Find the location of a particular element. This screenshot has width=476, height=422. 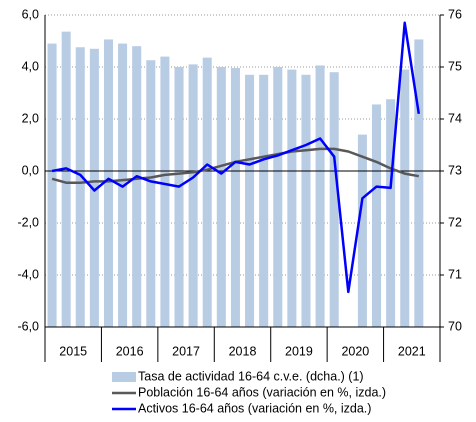

x-tick-label: 2017 is located at coordinates (186, 351).